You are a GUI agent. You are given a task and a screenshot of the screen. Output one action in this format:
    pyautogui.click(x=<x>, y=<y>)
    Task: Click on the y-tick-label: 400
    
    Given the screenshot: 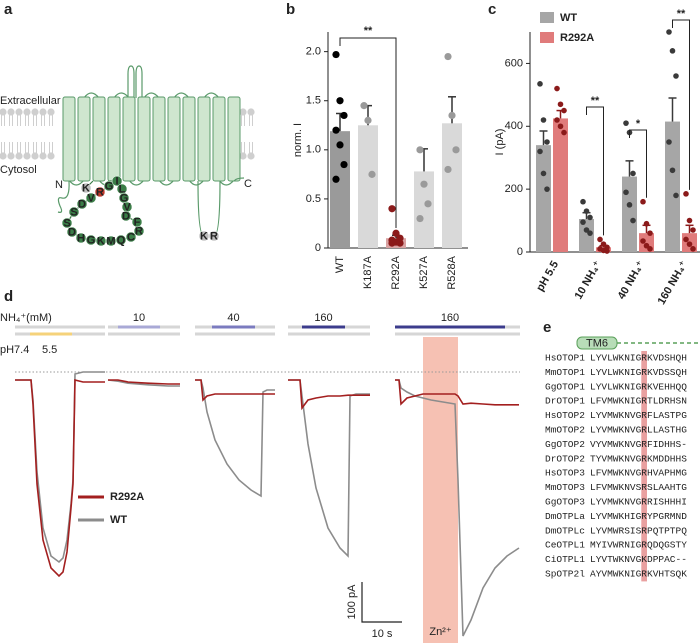 What is the action you would take?
    pyautogui.click(x=514, y=126)
    